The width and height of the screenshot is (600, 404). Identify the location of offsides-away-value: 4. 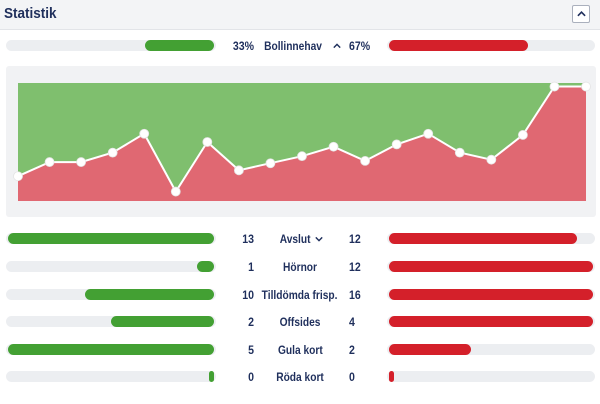
(352, 322).